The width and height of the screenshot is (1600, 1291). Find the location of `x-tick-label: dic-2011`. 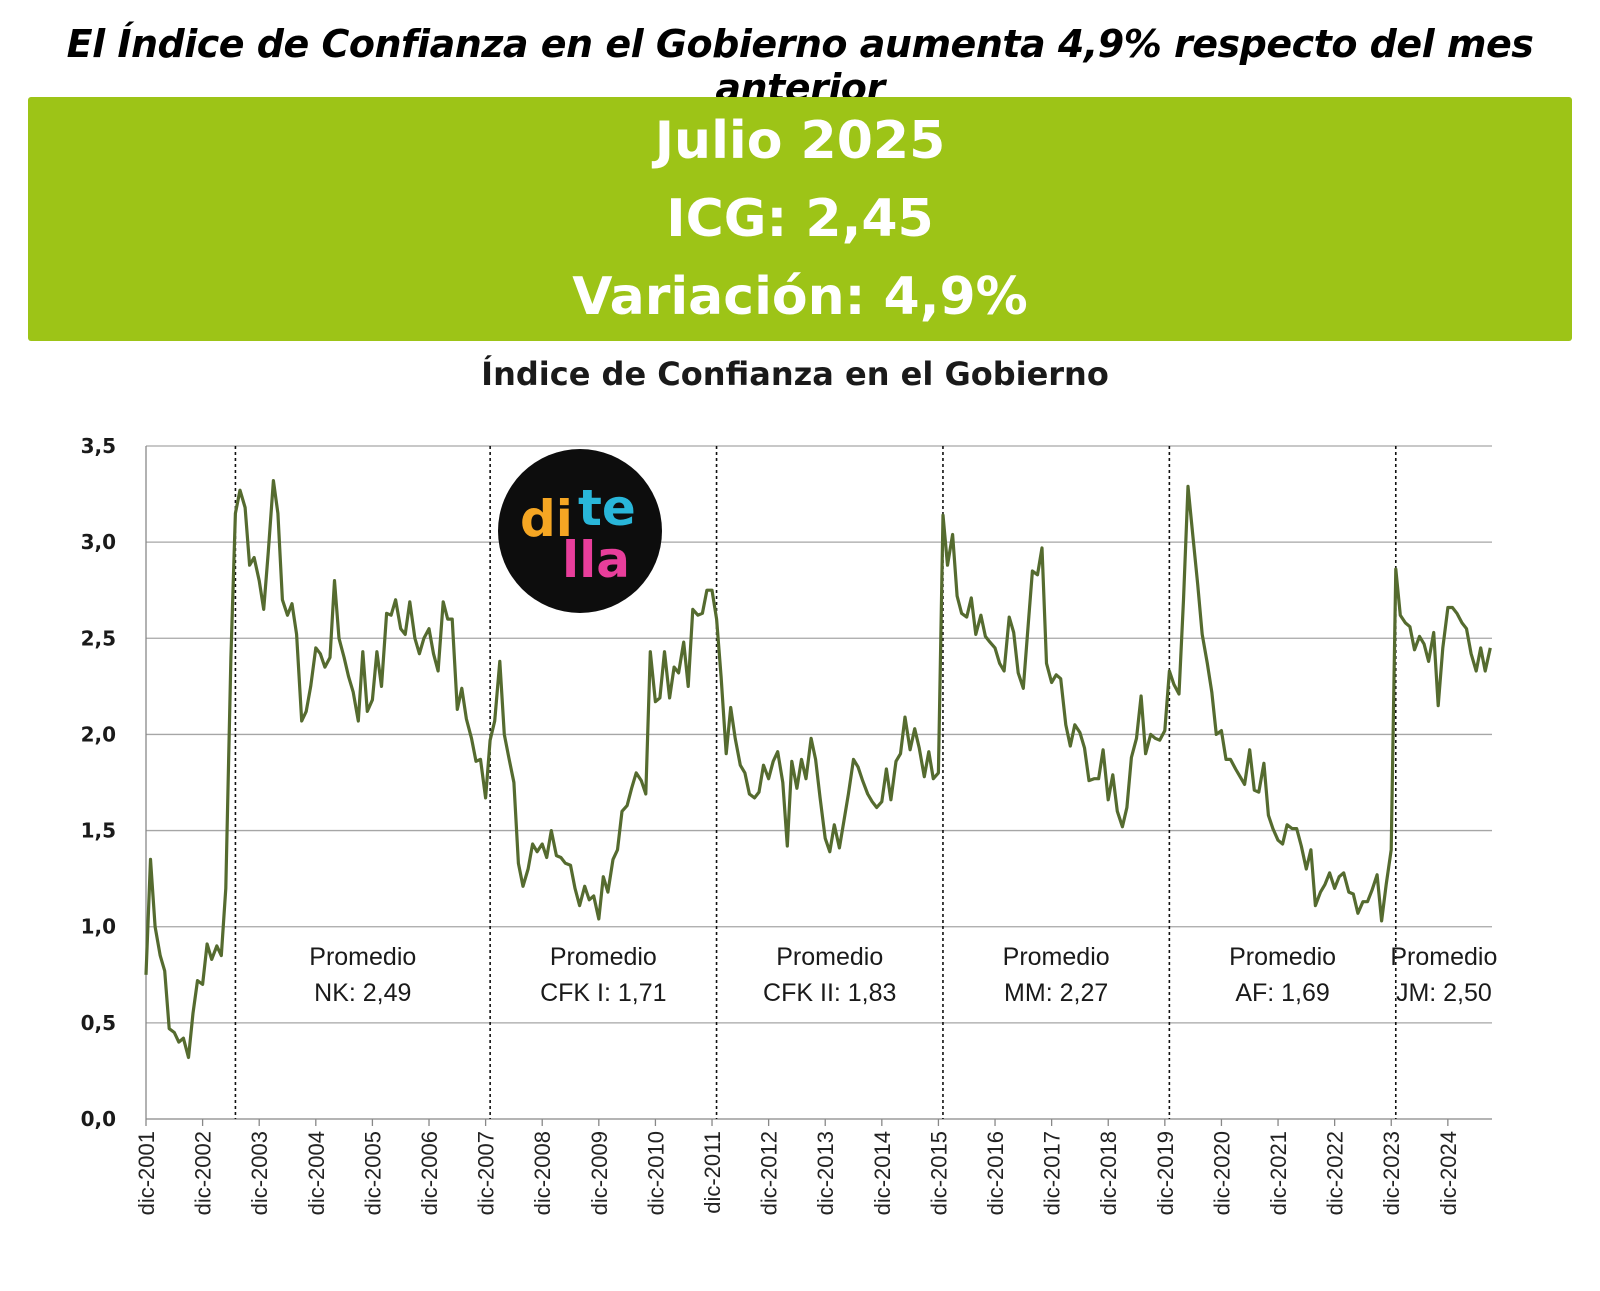

x-tick-label: dic-2011 is located at coordinates (712, 1172).